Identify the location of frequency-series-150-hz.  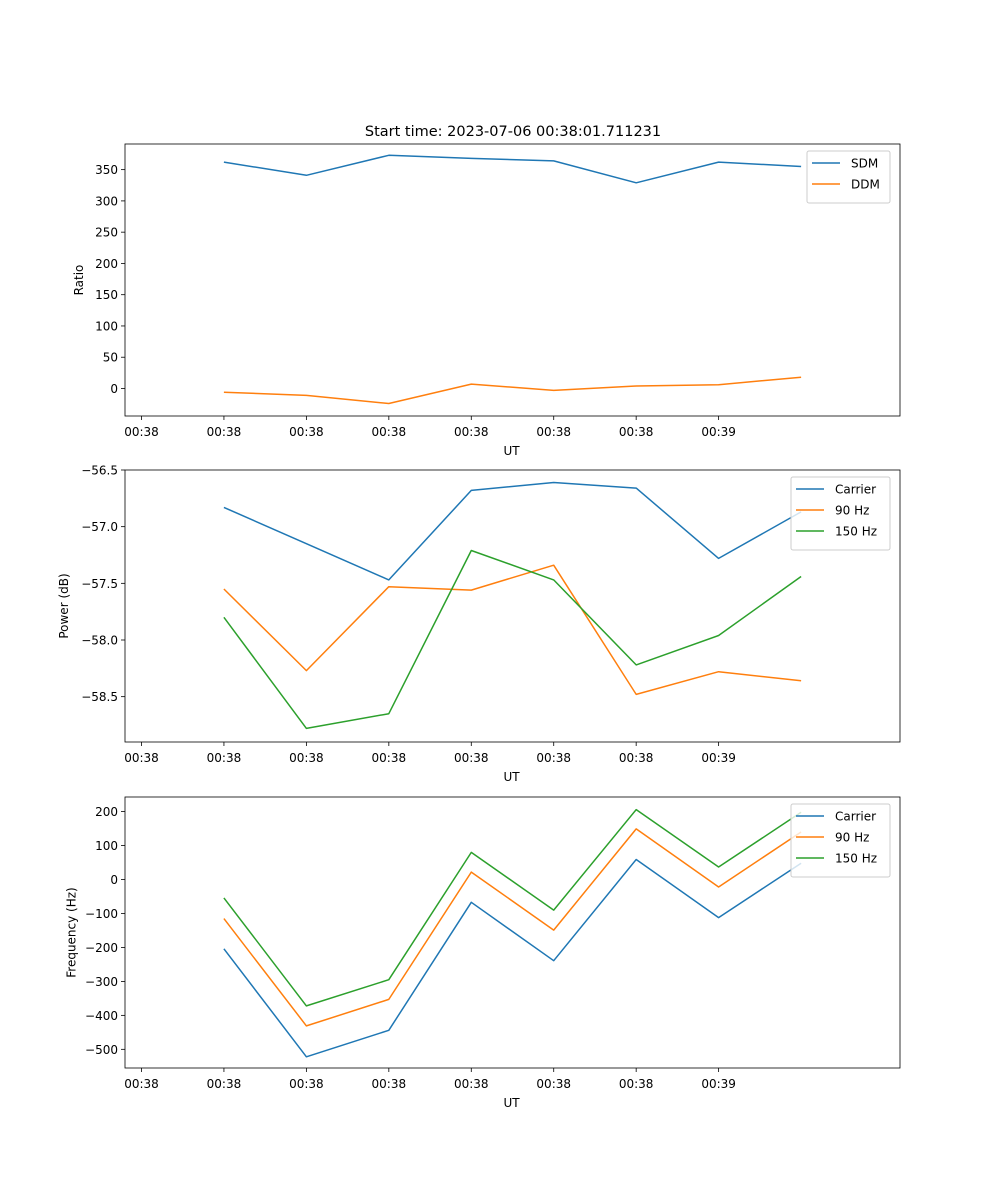
(512, 907).